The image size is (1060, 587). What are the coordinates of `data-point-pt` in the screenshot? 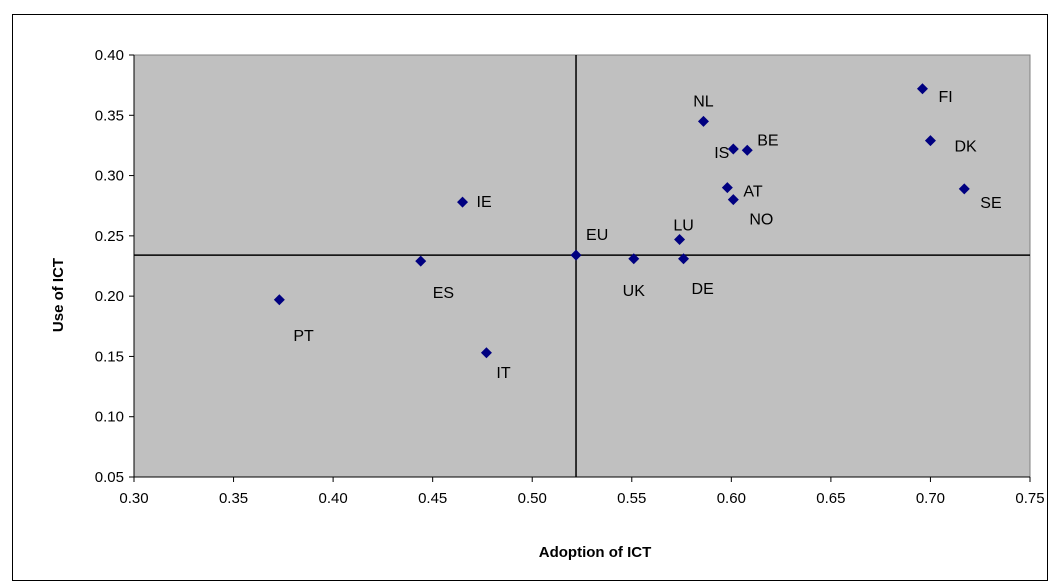 It's located at (279, 300).